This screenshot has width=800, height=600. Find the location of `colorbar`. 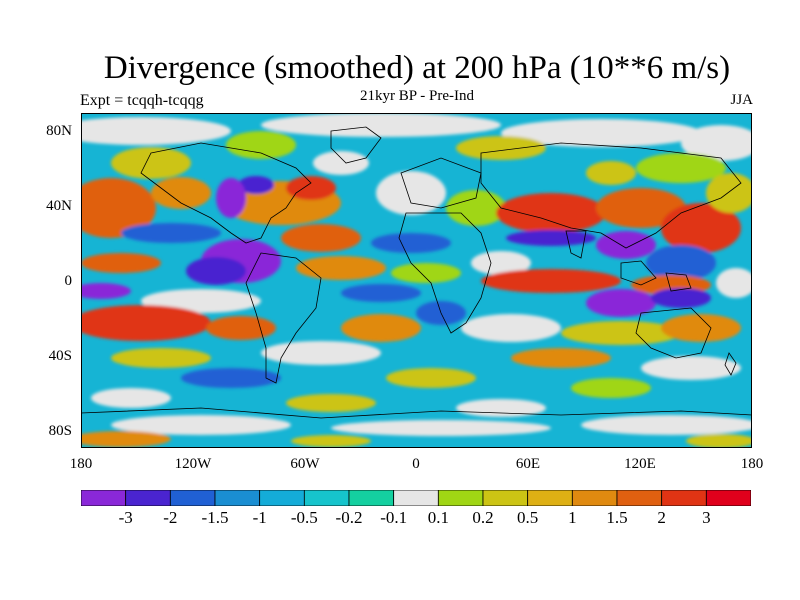

colorbar is located at coordinates (416, 498).